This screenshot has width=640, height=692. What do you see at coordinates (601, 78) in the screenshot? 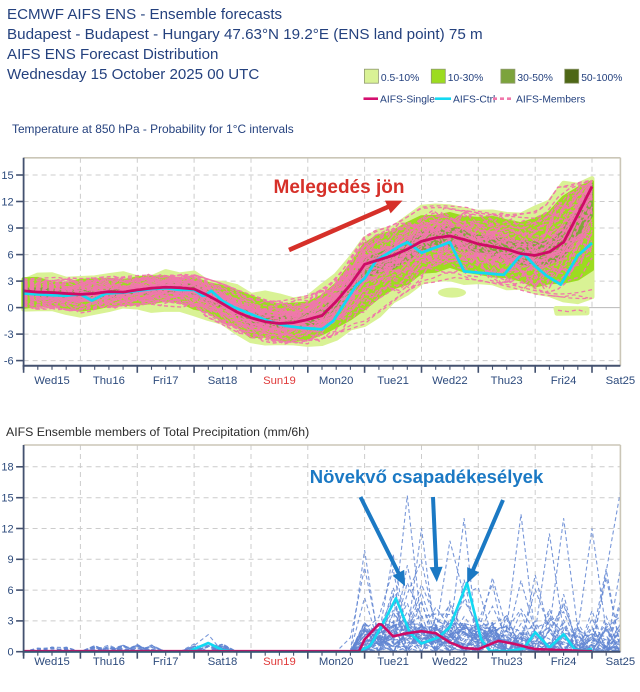
I see `svg-text: 50-100%` at bounding box center [601, 78].